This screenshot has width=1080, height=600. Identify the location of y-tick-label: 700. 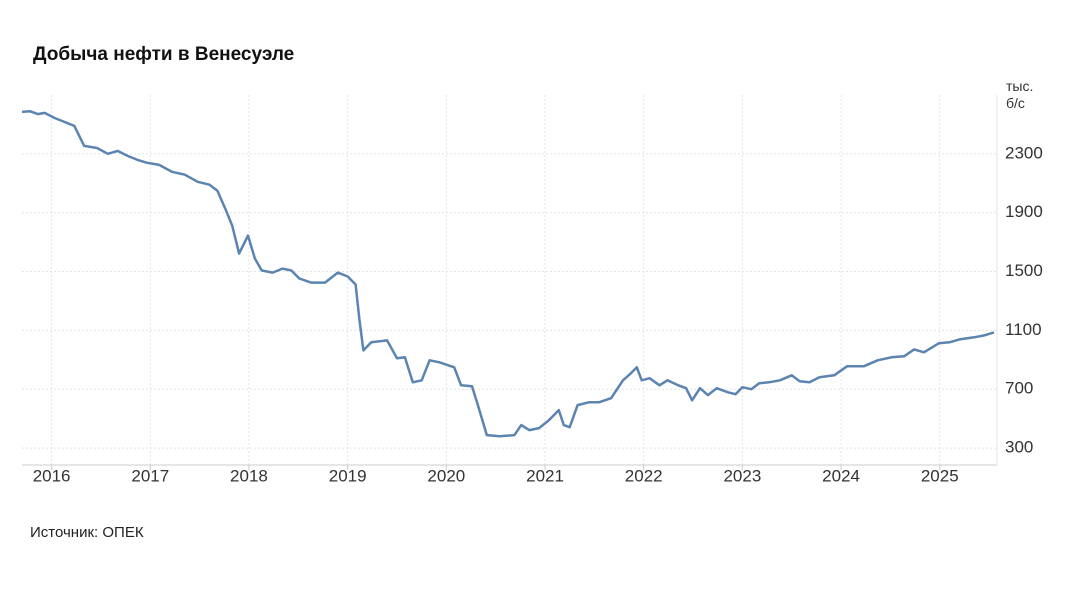
(1019, 388).